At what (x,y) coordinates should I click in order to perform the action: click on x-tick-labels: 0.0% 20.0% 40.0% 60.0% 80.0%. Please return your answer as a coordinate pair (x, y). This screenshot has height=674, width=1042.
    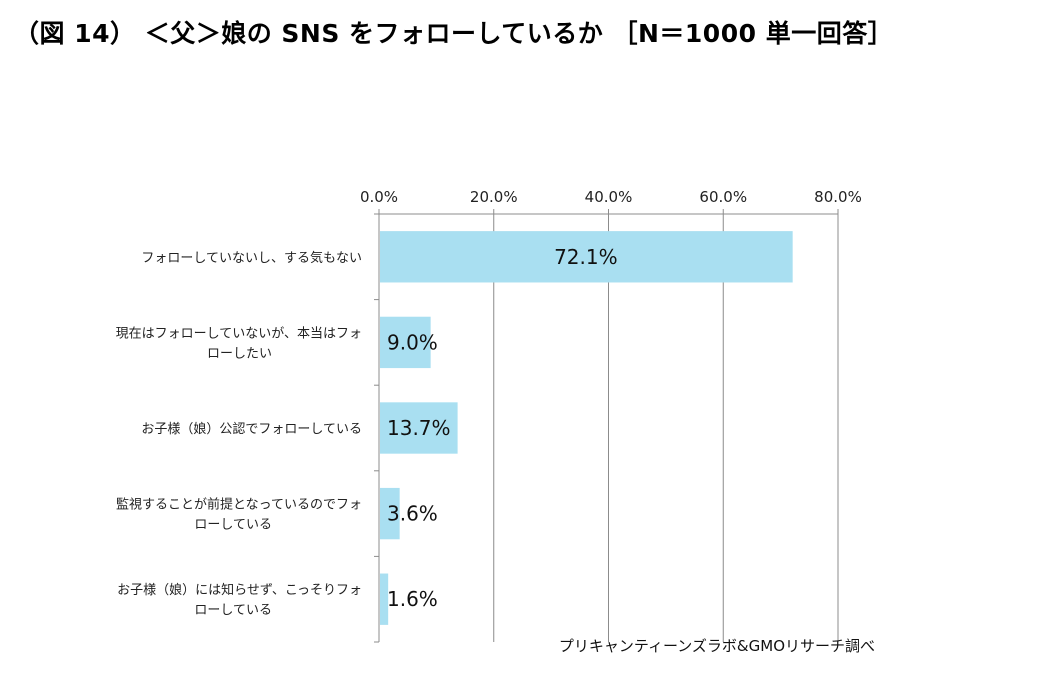
    Looking at the image, I should click on (611, 197).